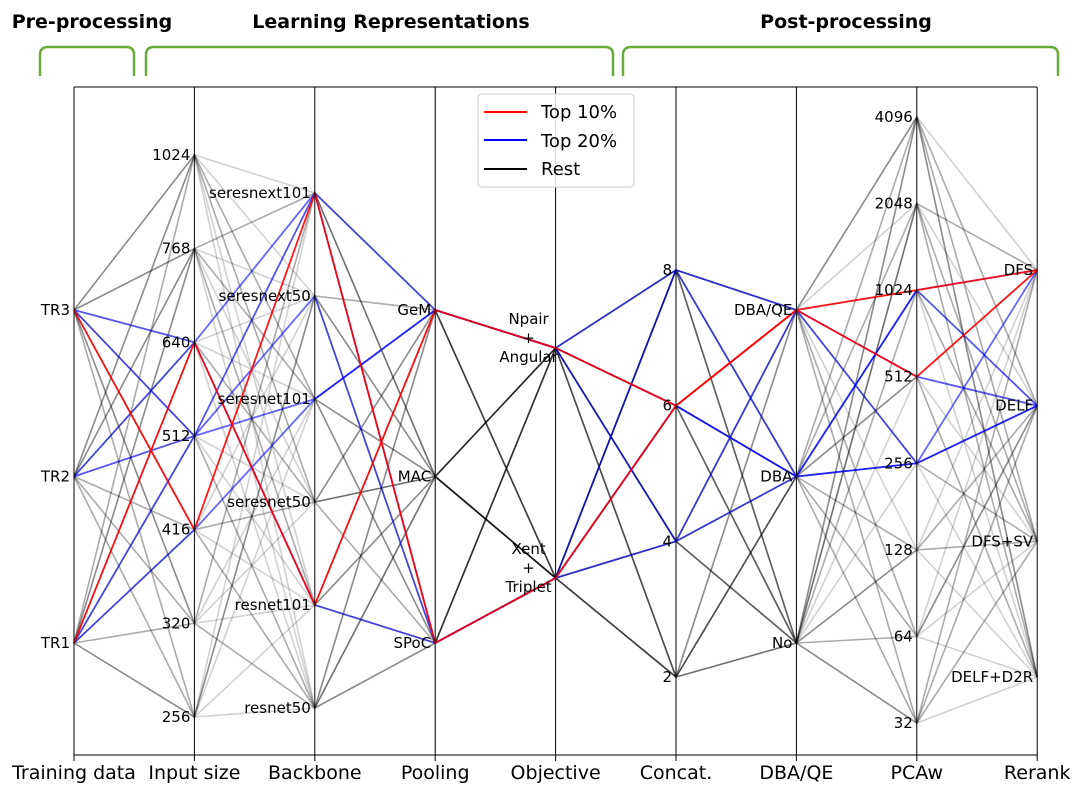  I want to click on tick-label-training-data: TR2, so click(55, 477).